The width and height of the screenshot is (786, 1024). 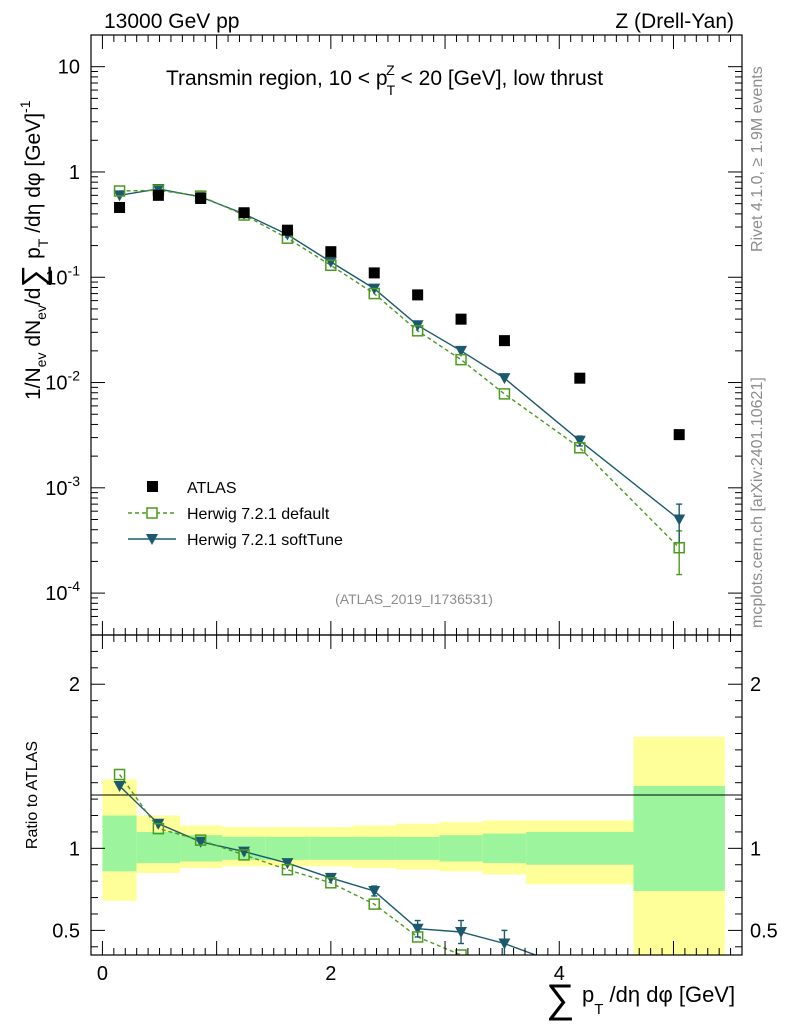 What do you see at coordinates (414, 599) in the screenshot?
I see `watermark: (ATLAS_2019_I1736531)` at bounding box center [414, 599].